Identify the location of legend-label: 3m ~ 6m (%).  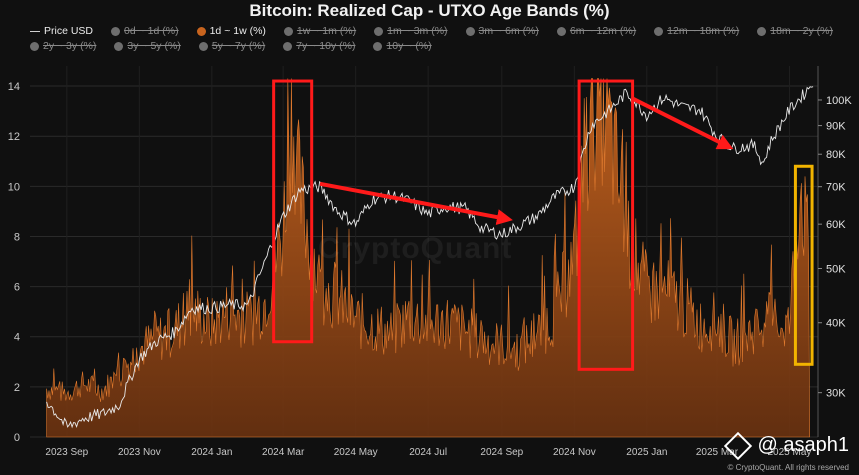
(508, 31).